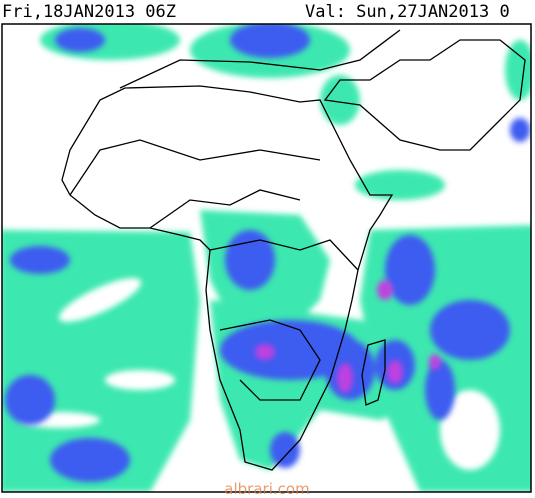 Image resolution: width=535 pixels, height=498 pixels. What do you see at coordinates (89, 12) in the screenshot?
I see `run-time: Fri,18JAN2013 06Z` at bounding box center [89, 12].